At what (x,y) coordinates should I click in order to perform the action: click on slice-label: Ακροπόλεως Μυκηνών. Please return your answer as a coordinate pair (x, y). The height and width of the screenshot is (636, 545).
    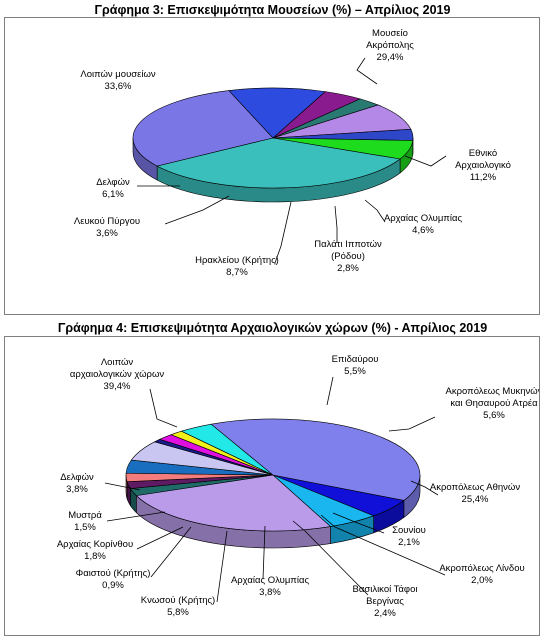
    Looking at the image, I should click on (492, 391).